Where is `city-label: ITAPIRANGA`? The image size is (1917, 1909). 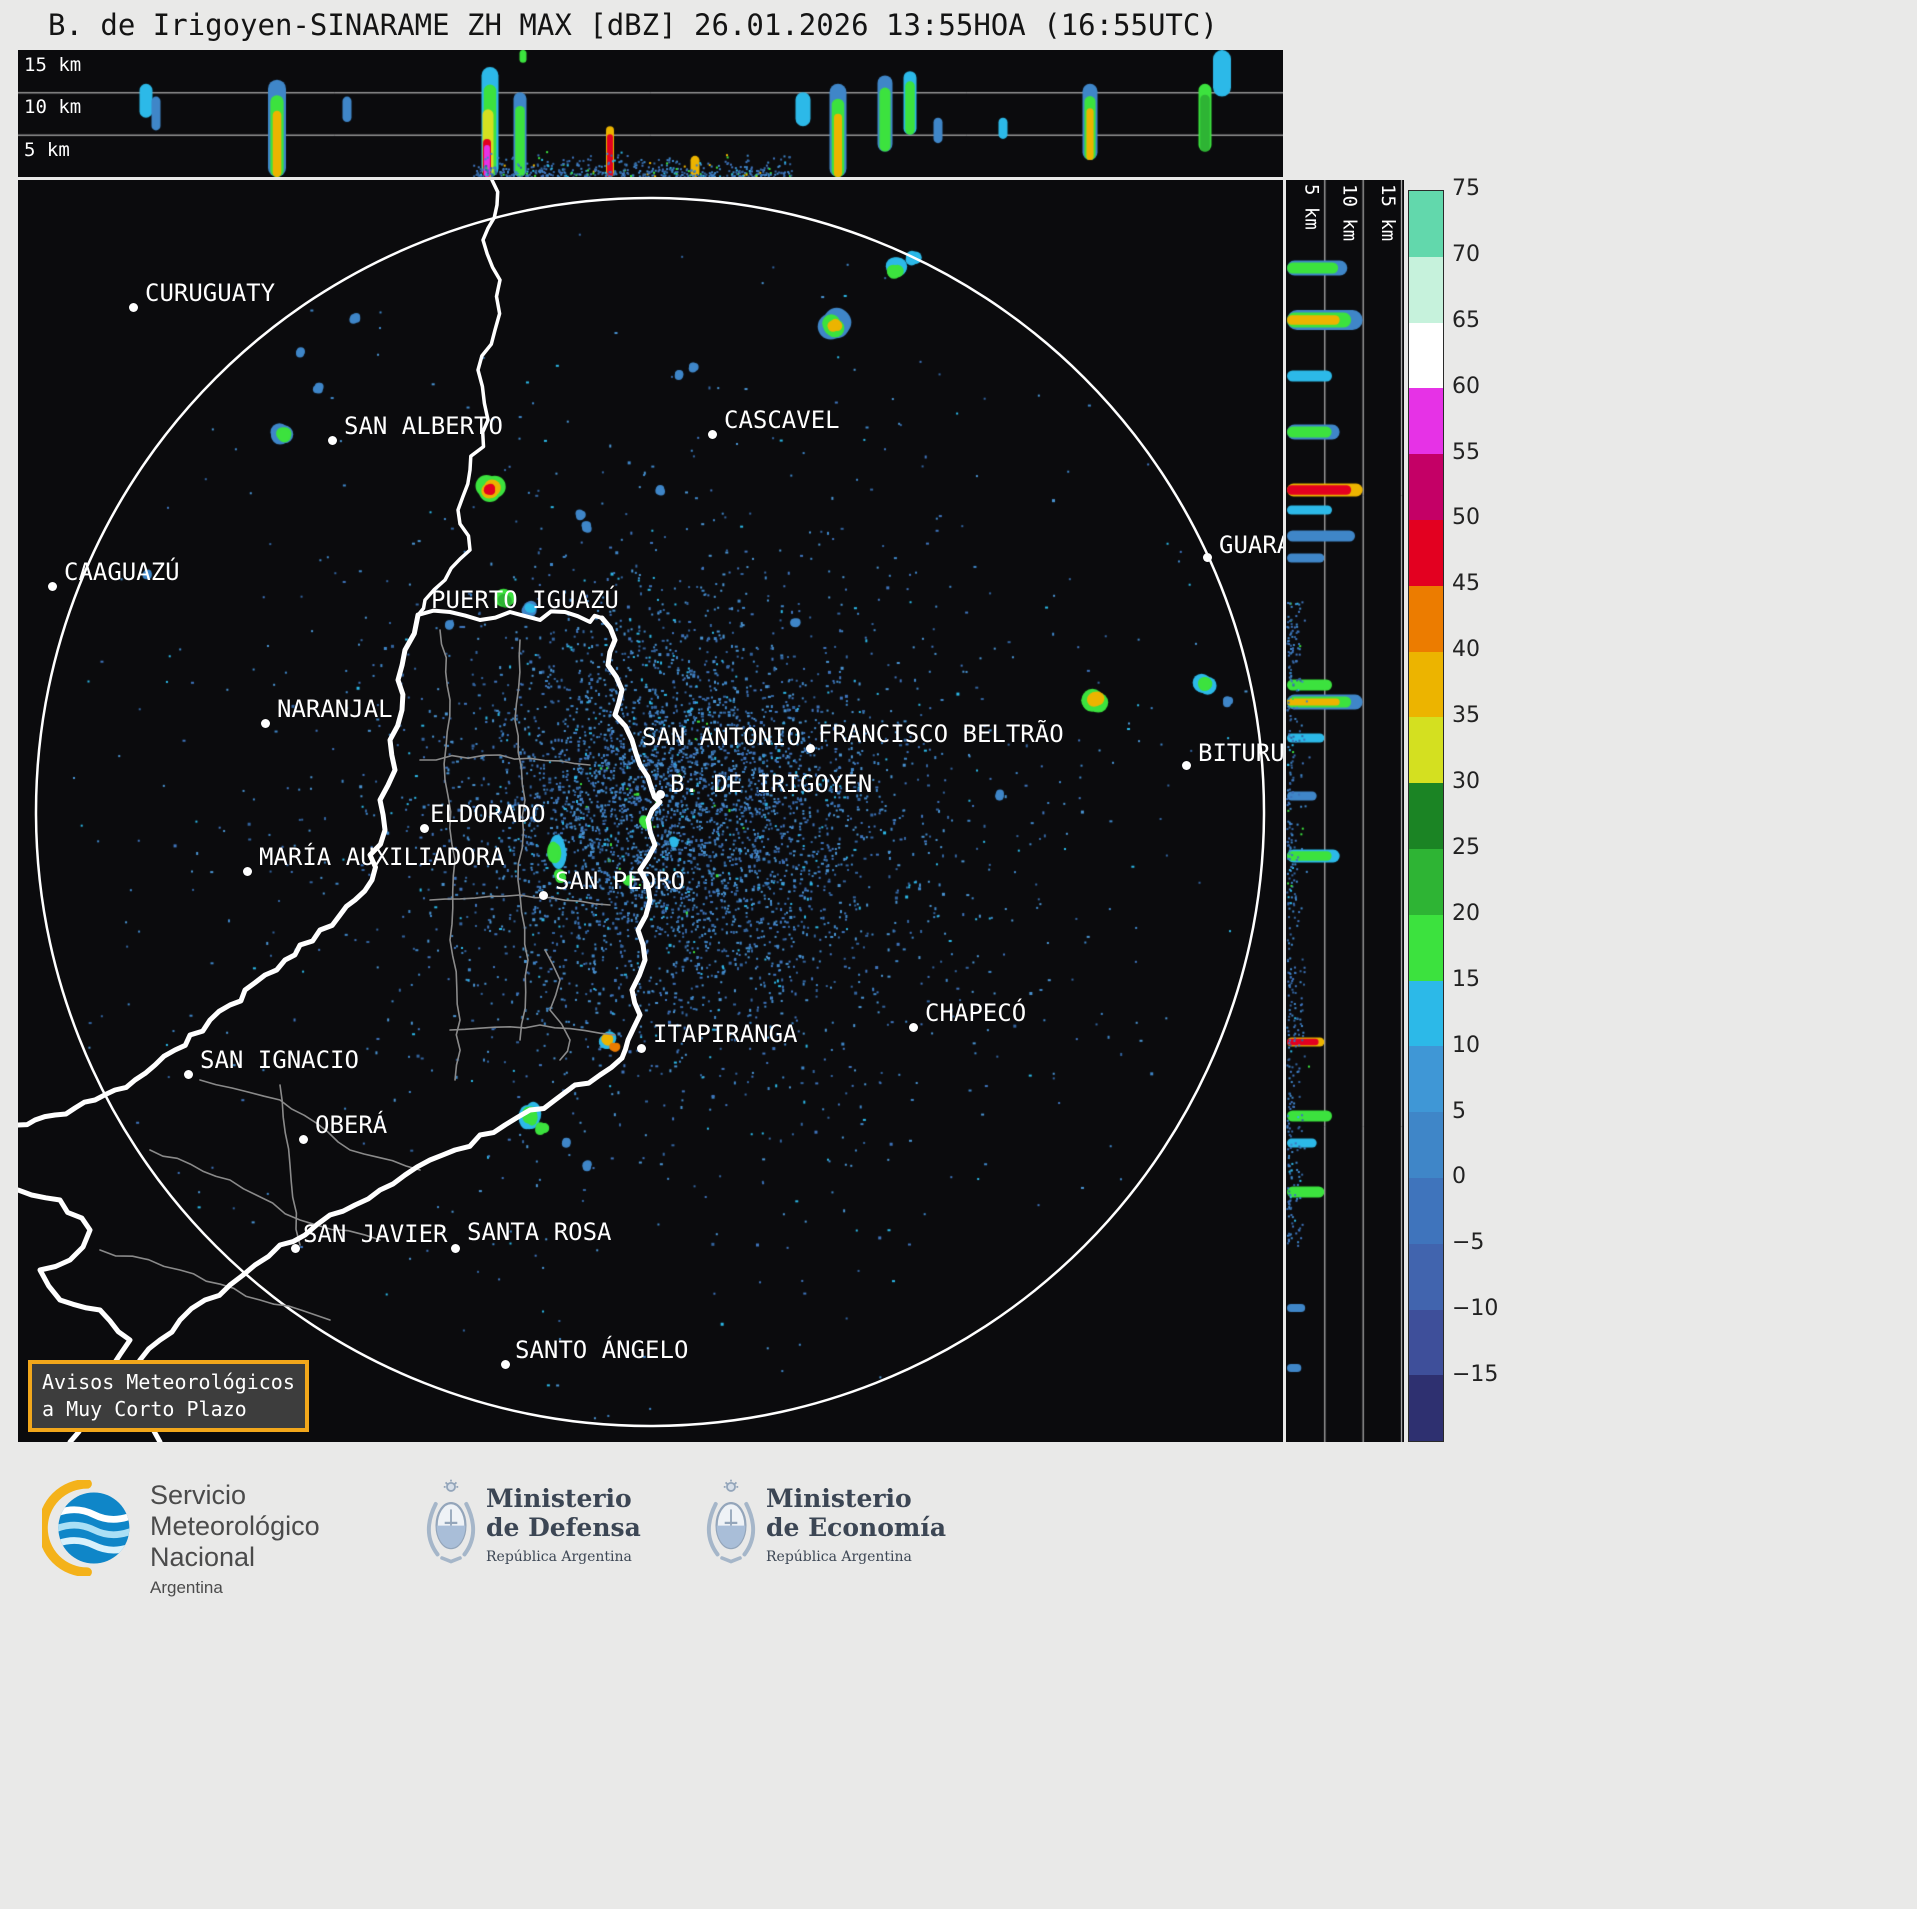 city-label: ITAPIRANGA is located at coordinates (725, 1034).